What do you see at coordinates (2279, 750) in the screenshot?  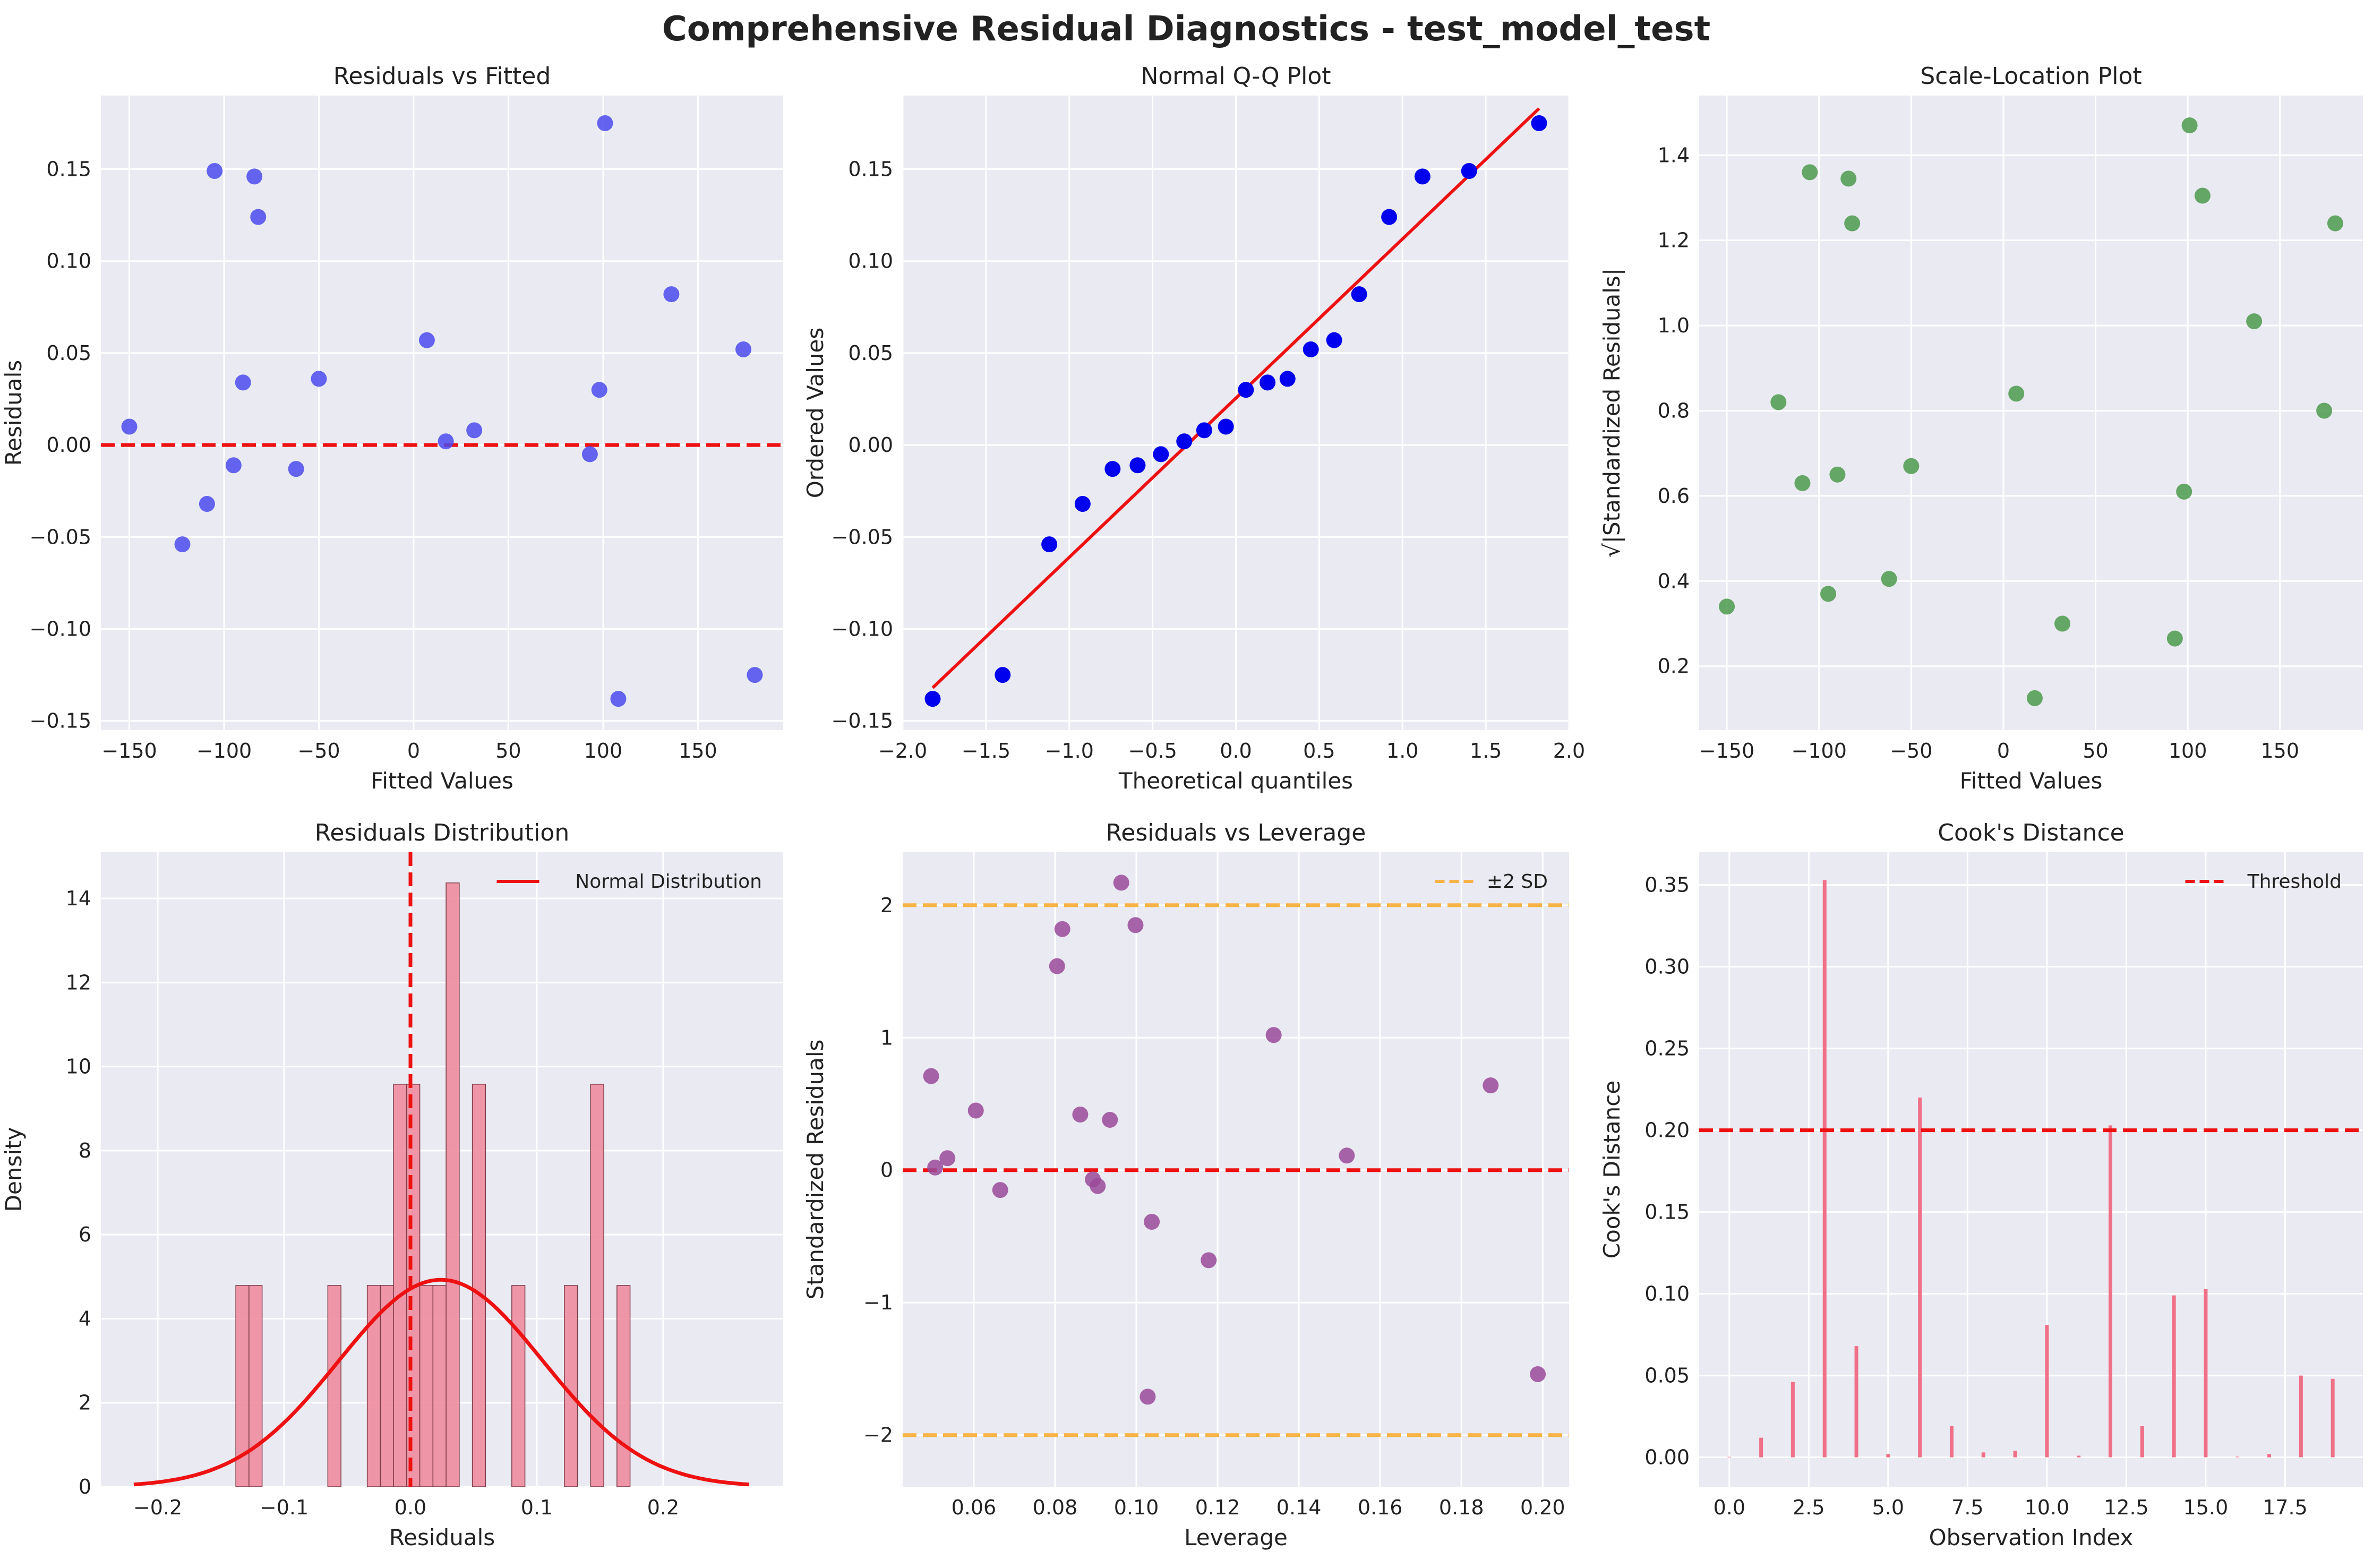 I see `x-tick-label: 150` at bounding box center [2279, 750].